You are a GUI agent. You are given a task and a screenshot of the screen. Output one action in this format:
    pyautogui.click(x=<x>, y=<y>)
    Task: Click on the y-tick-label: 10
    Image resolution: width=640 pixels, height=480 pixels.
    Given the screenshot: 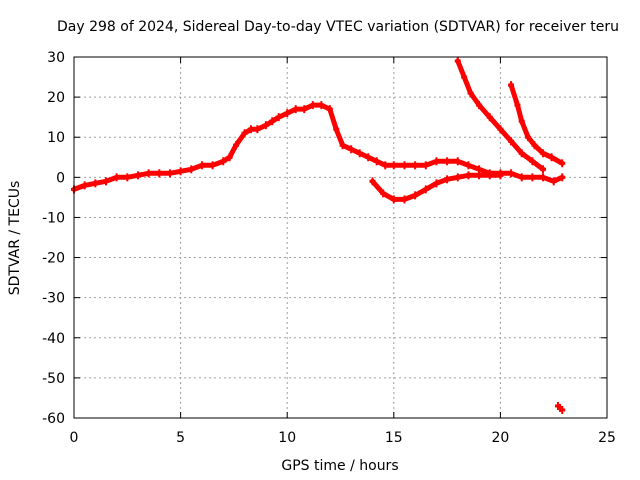 What is the action you would take?
    pyautogui.click(x=56, y=138)
    